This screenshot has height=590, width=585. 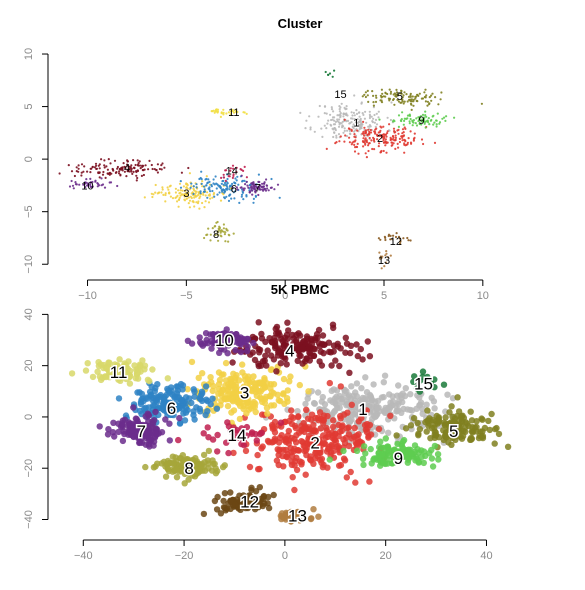 What do you see at coordinates (423, 384) in the screenshot?
I see `cluster-label: 15` at bounding box center [423, 384].